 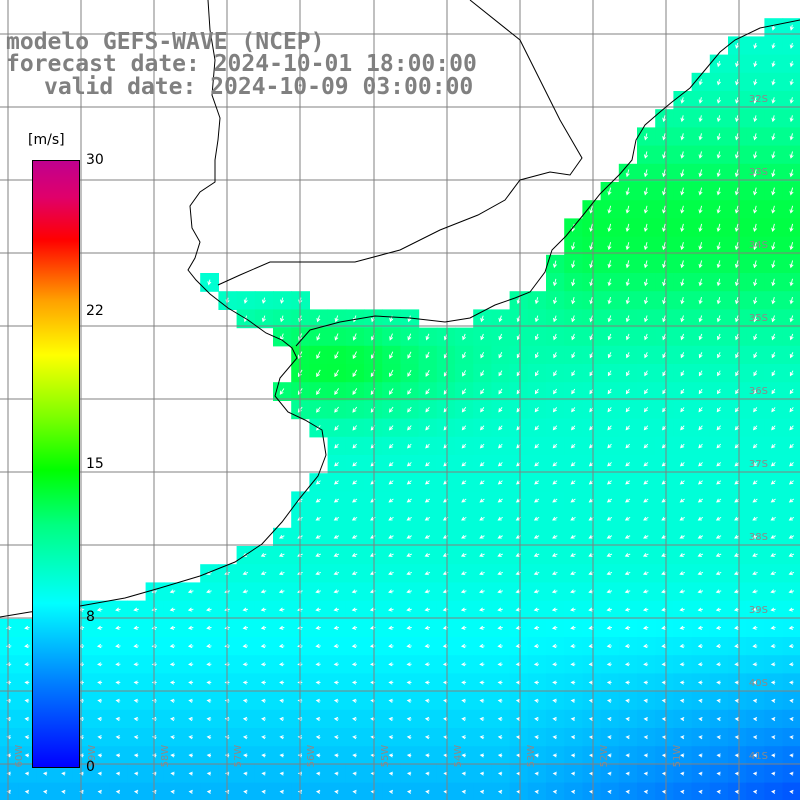 What do you see at coordinates (90, 767) in the screenshot?
I see `colorbar-tick-0: 0` at bounding box center [90, 767].